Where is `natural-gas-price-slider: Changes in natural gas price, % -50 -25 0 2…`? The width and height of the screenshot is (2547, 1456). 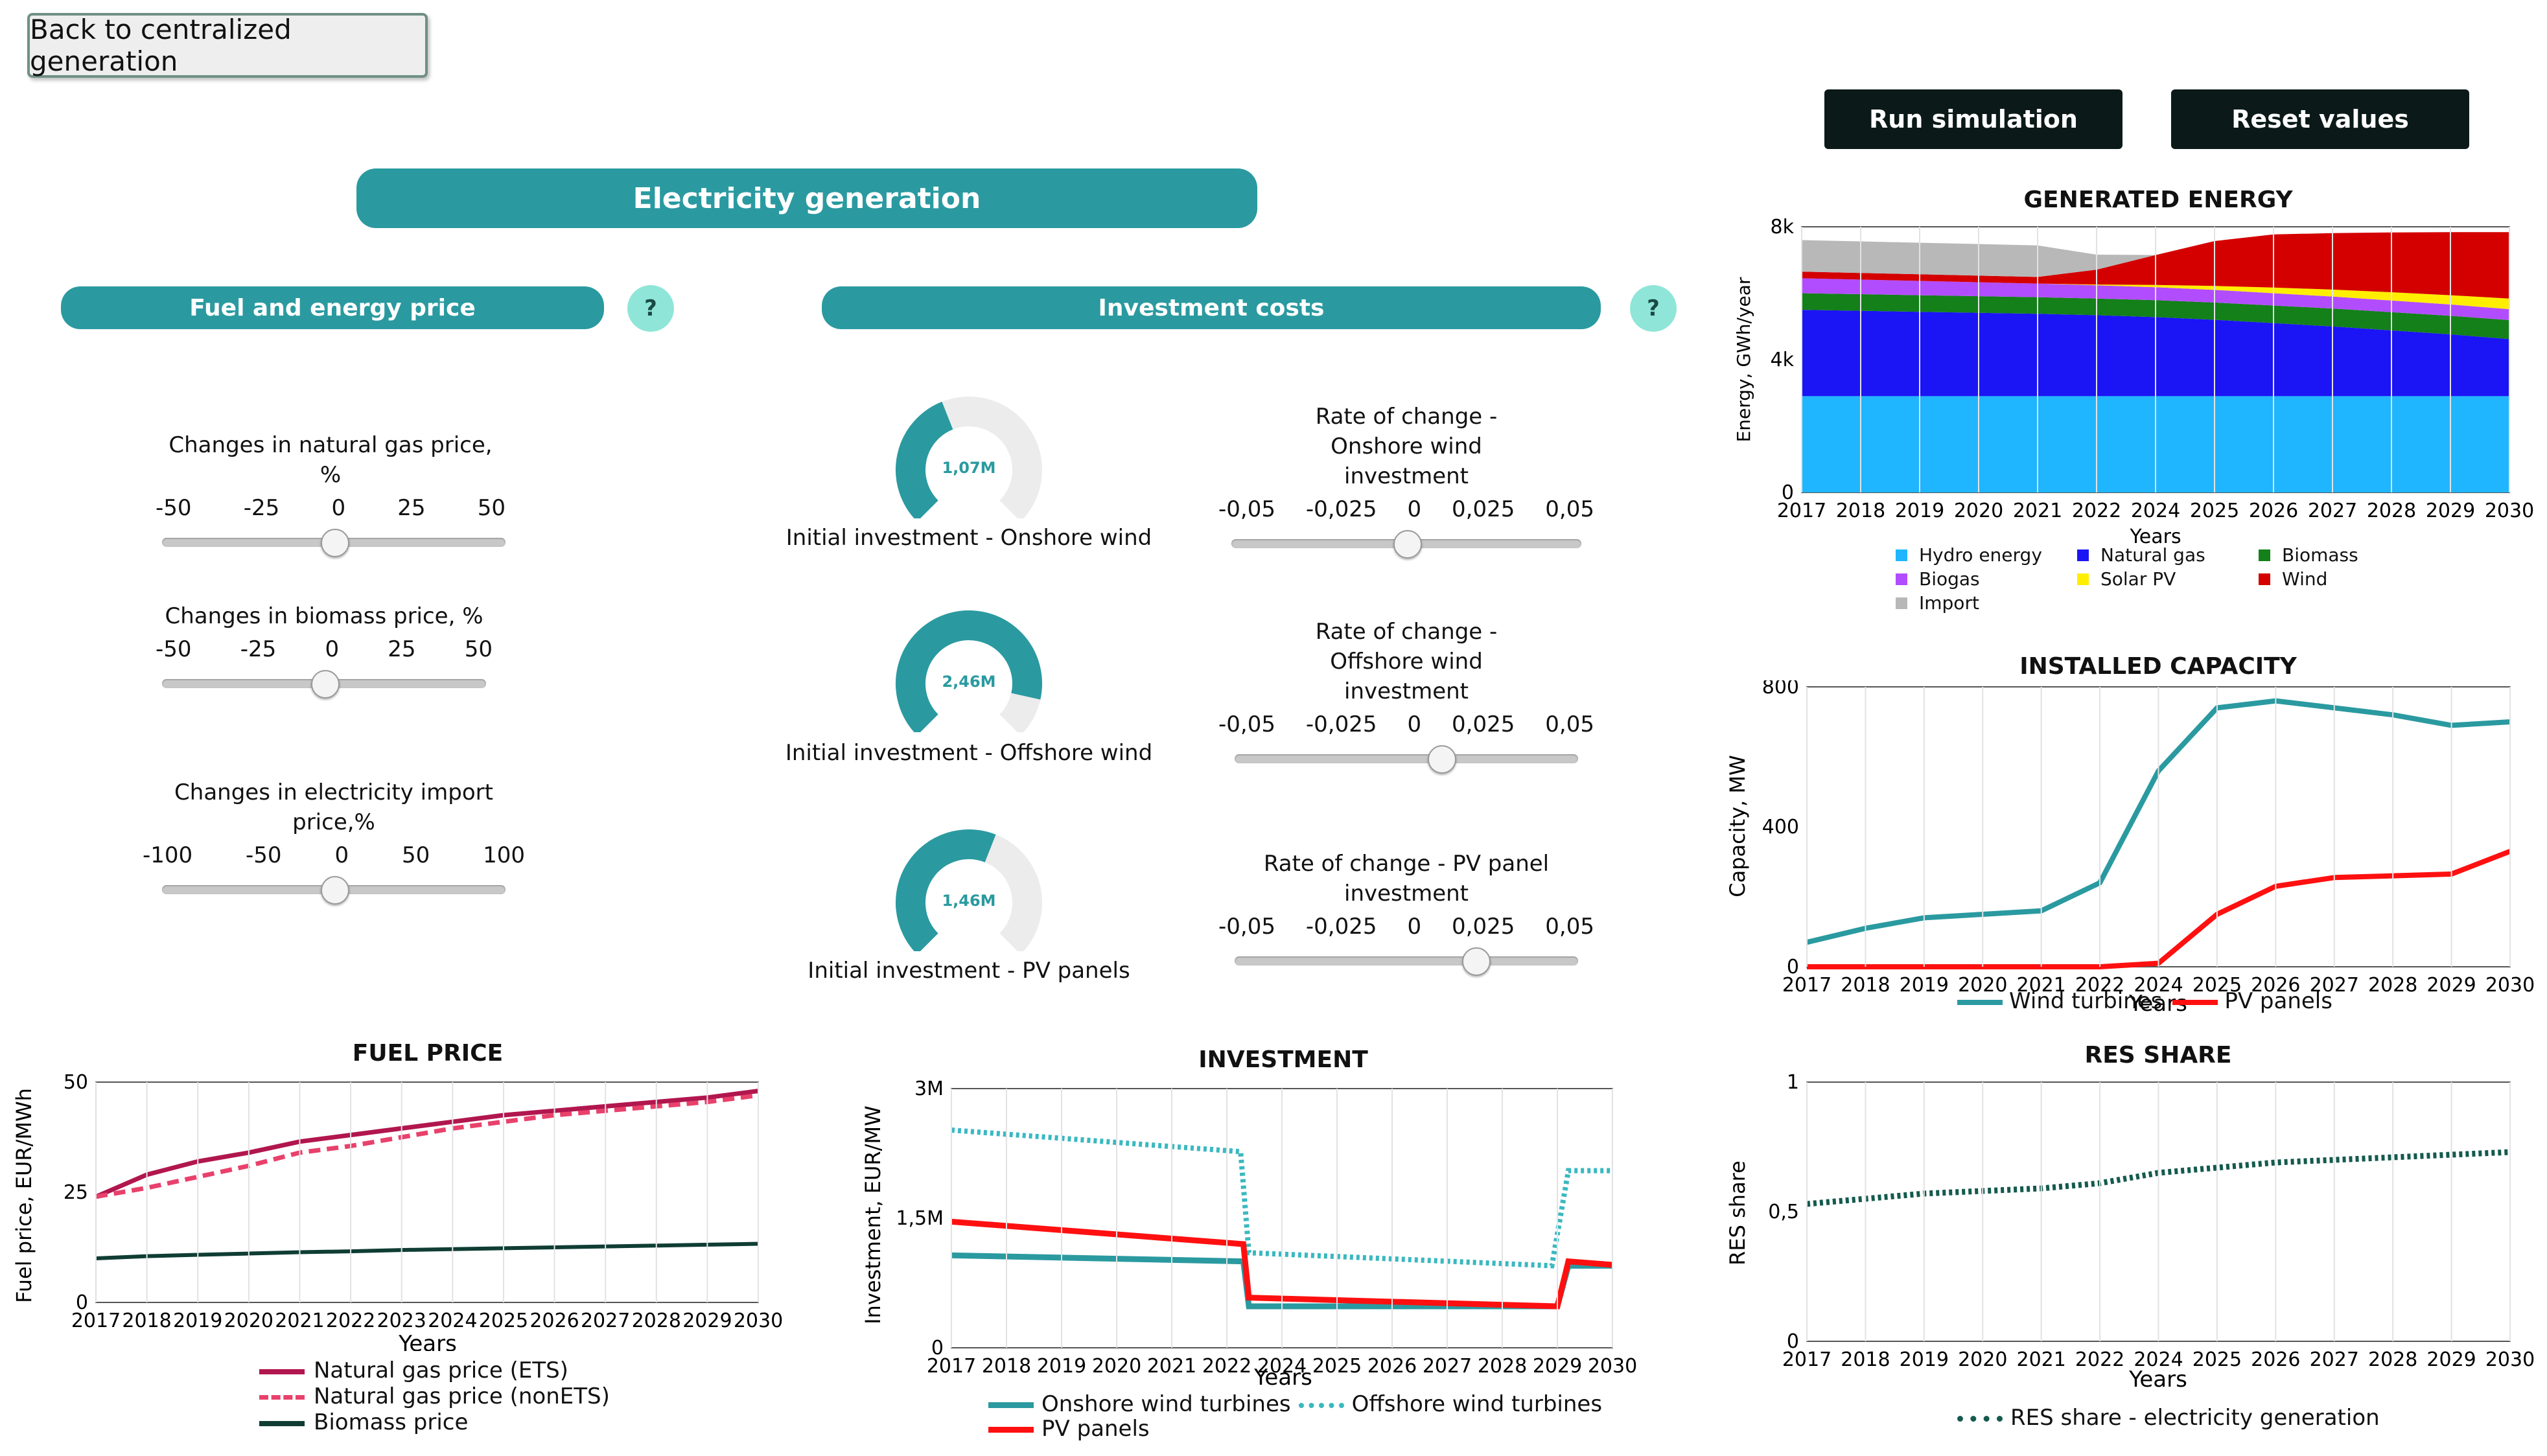
natural-gas-price-slider: Changes in natural gas price, % -50 -25 0 2… is located at coordinates (331, 493).